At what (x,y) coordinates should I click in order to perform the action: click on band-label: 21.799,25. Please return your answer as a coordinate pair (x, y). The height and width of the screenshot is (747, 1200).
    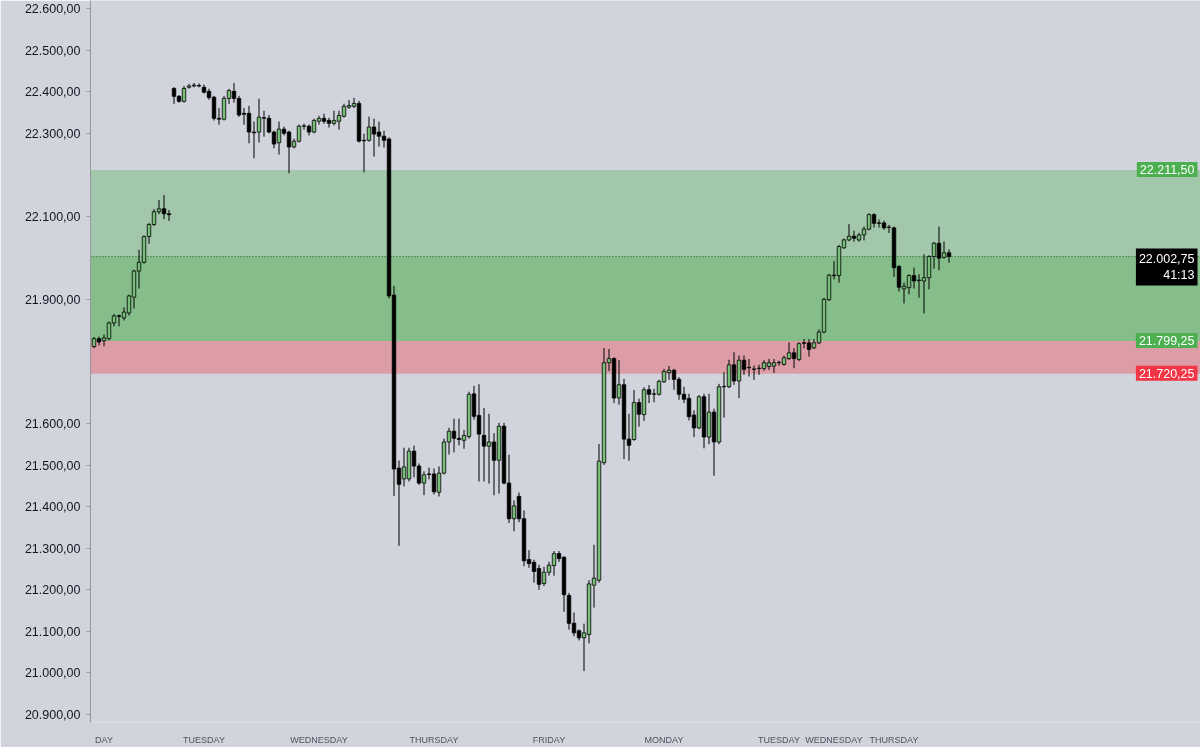
    Looking at the image, I should click on (1166, 341).